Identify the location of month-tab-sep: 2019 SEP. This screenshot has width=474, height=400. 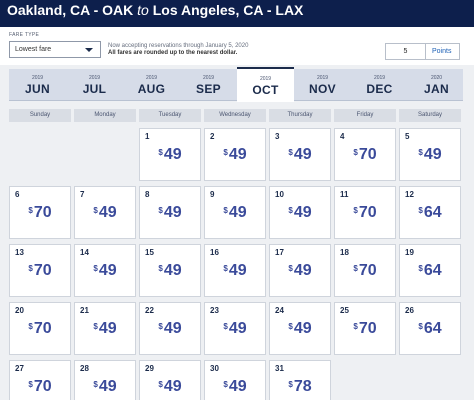
(208, 85).